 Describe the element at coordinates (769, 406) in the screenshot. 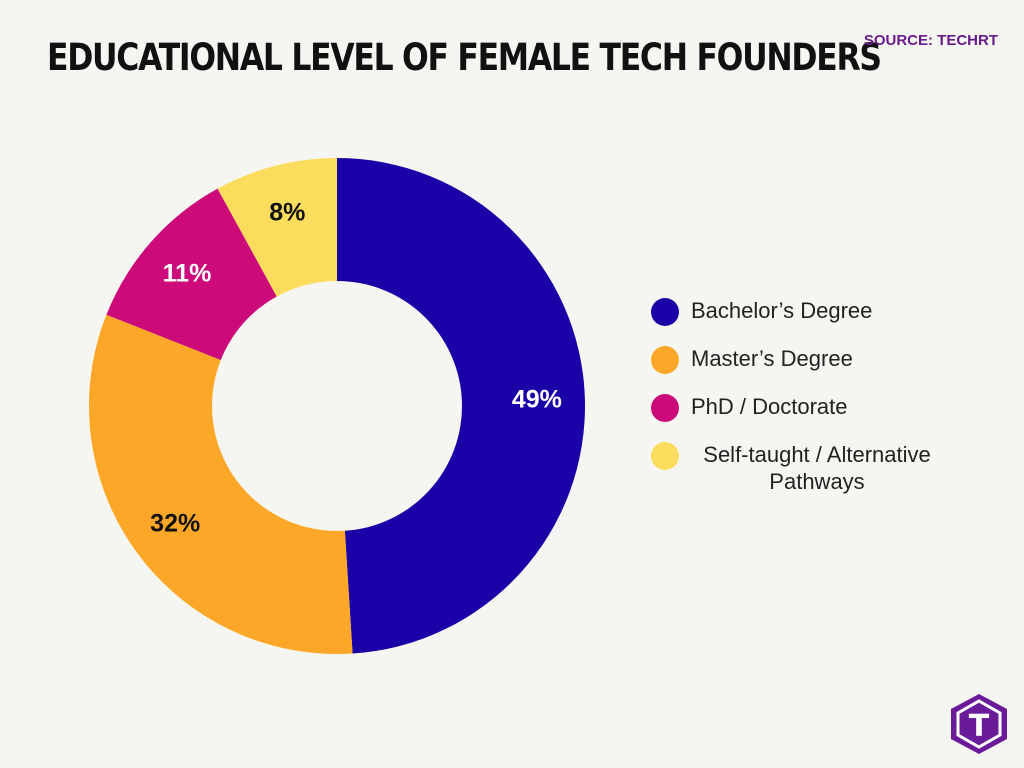

I see `legend-label-phd: PhD / Doctorate` at that location.